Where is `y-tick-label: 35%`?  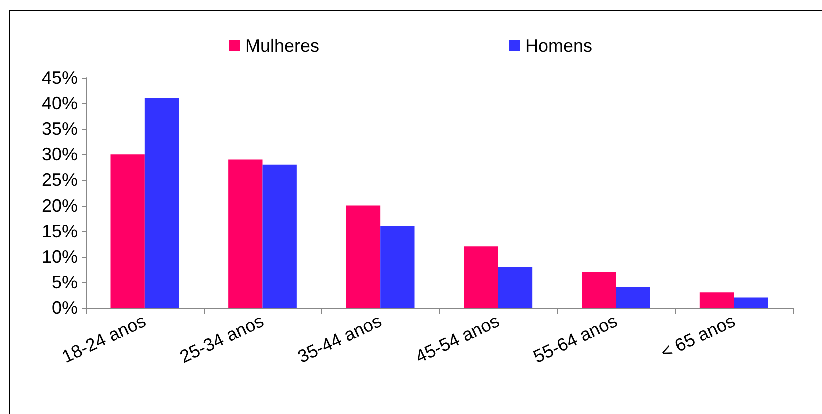
y-tick-label: 35% is located at coordinates (60, 129).